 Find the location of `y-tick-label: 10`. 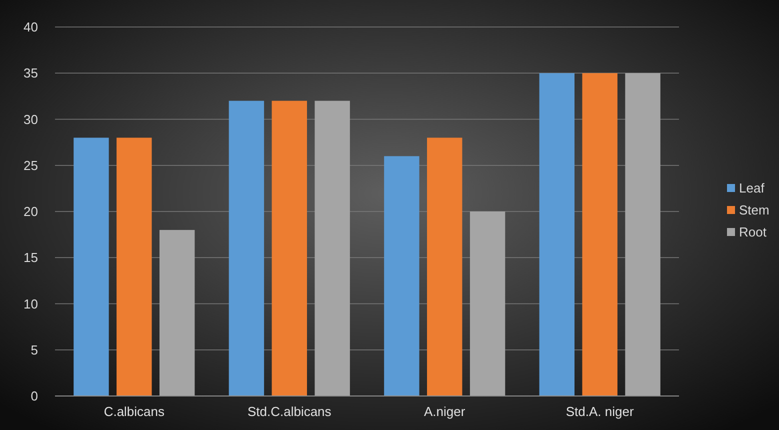

y-tick-label: 10 is located at coordinates (31, 304).